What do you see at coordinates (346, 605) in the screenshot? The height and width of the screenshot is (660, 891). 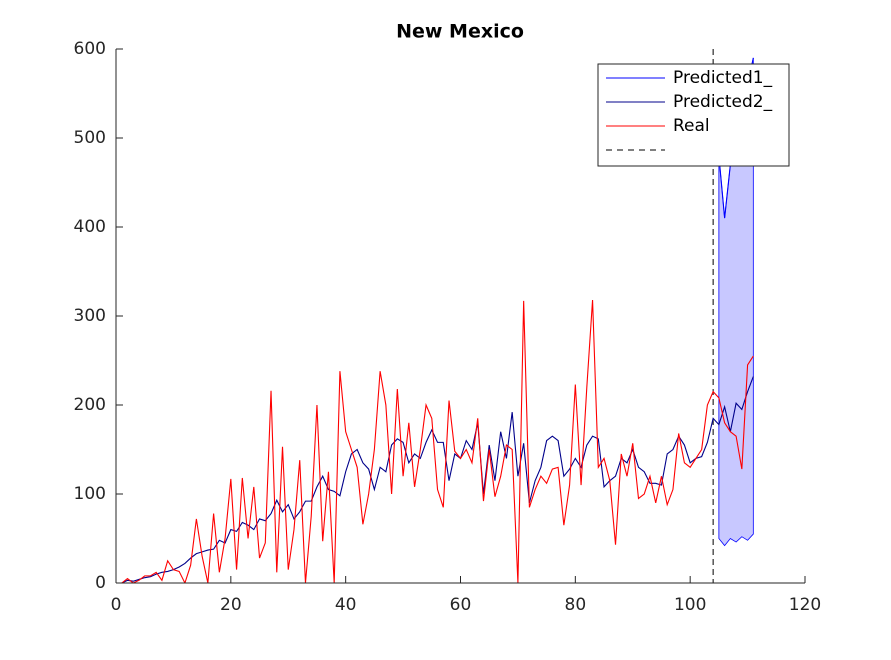 I see `x-tick-label: 40` at bounding box center [346, 605].